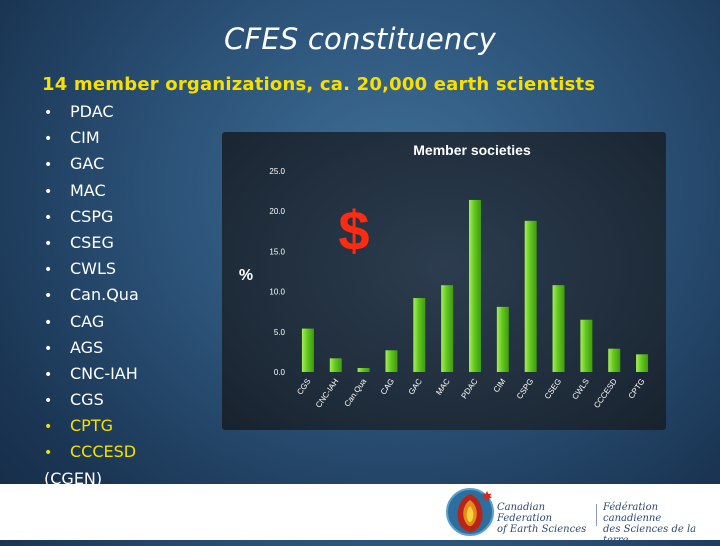 The image size is (720, 546). I want to click on member-list-item: • CSPG, so click(91, 217).